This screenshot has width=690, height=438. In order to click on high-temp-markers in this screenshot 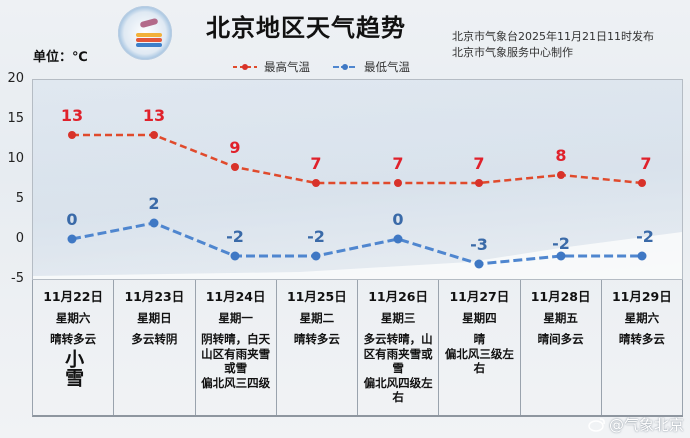, I will do `click(357, 159)`.